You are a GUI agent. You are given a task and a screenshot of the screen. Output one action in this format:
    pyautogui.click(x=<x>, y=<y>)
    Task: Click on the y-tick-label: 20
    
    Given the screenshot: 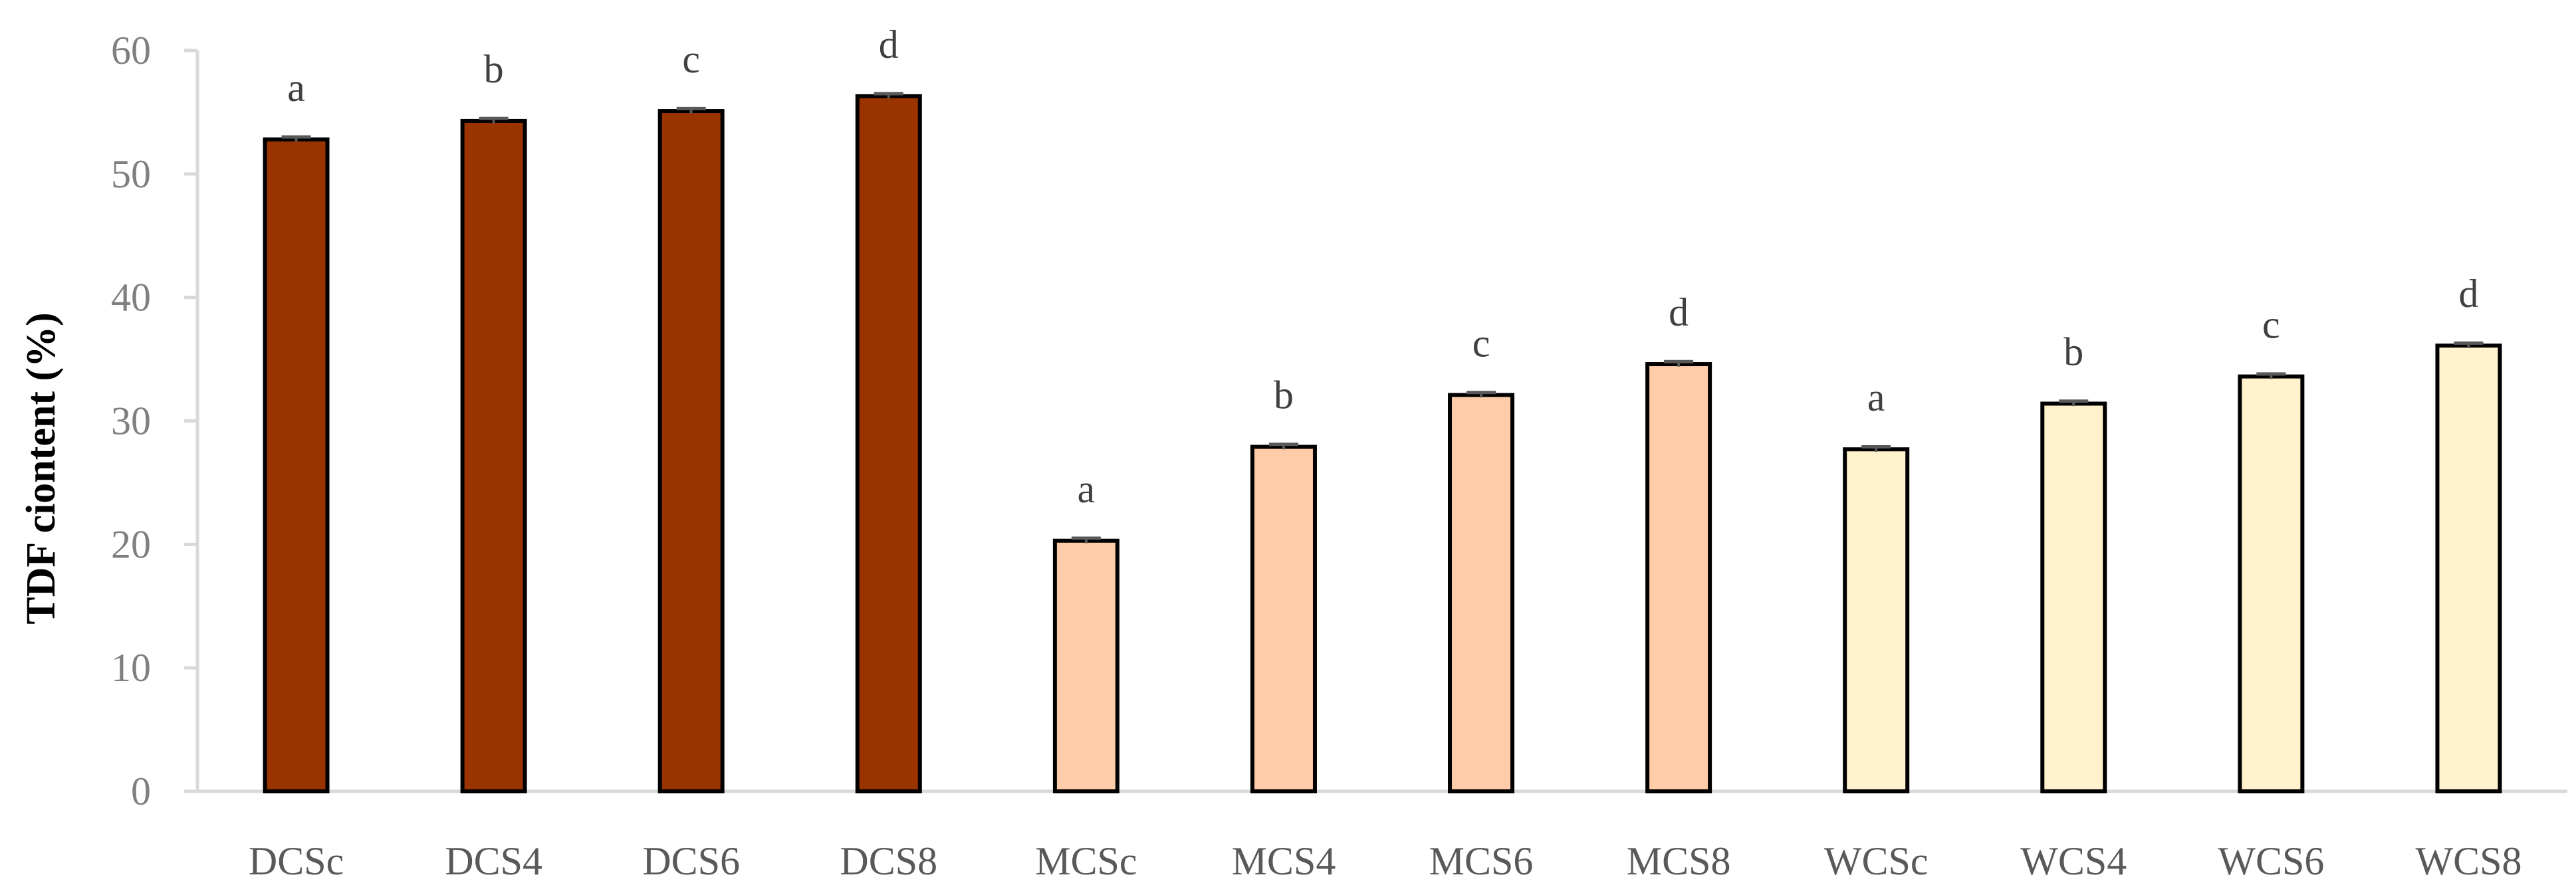 What is the action you would take?
    pyautogui.click(x=131, y=544)
    